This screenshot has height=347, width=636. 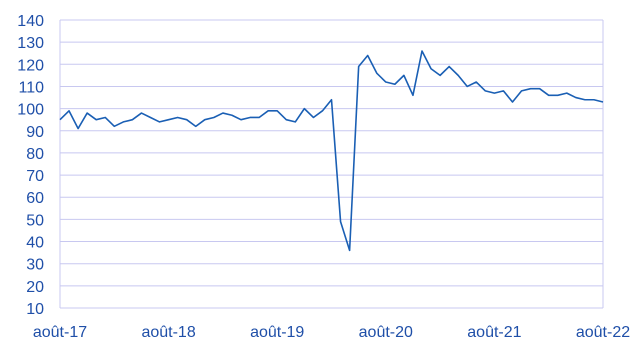 What do you see at coordinates (494, 332) in the screenshot?
I see `x-tick-label: août-21` at bounding box center [494, 332].